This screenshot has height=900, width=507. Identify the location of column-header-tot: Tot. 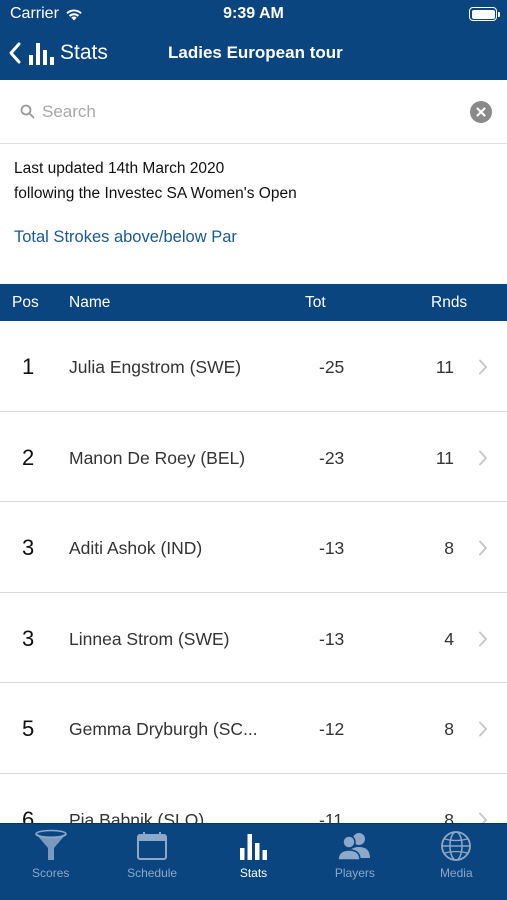
(315, 302).